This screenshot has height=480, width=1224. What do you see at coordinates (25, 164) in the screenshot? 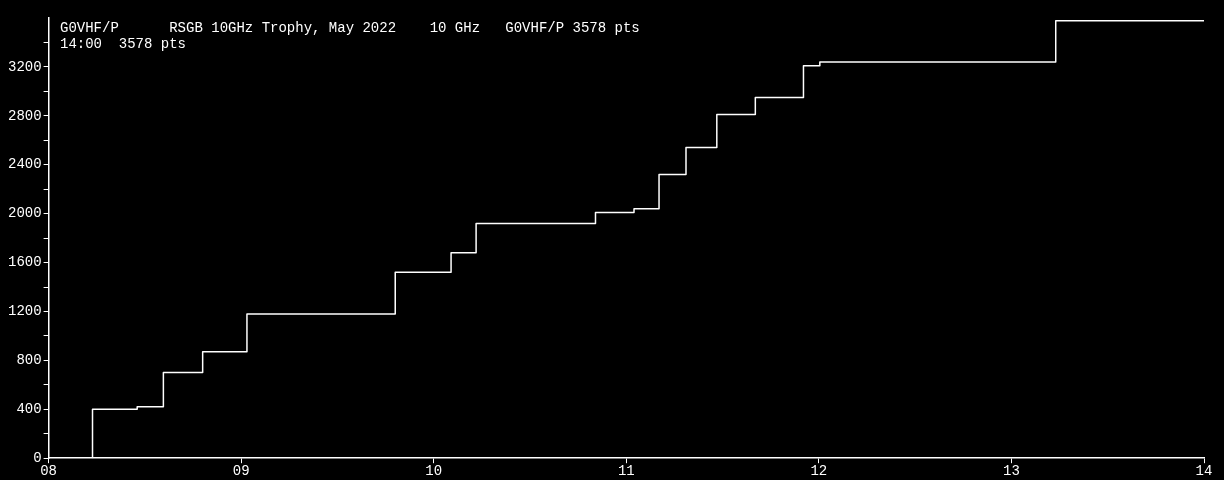
I see `y-tick-label: 2400` at bounding box center [25, 164].